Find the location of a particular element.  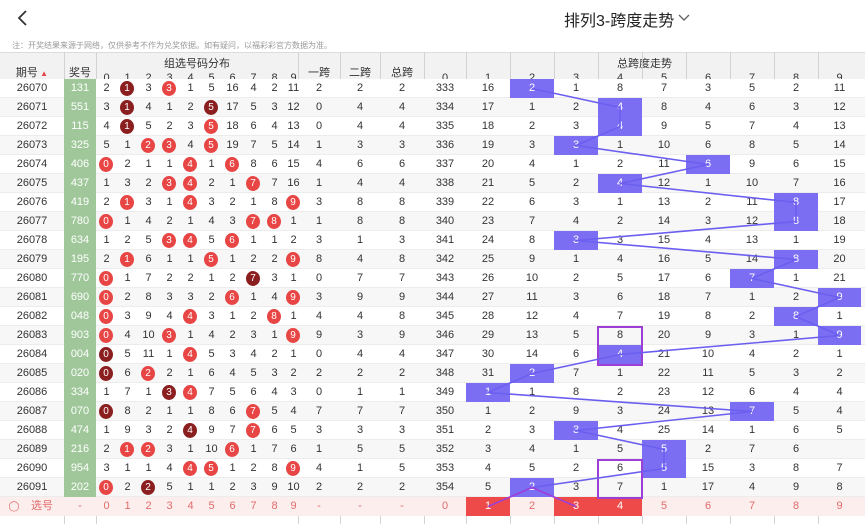

span1-cell: 3 is located at coordinates (319, 297).